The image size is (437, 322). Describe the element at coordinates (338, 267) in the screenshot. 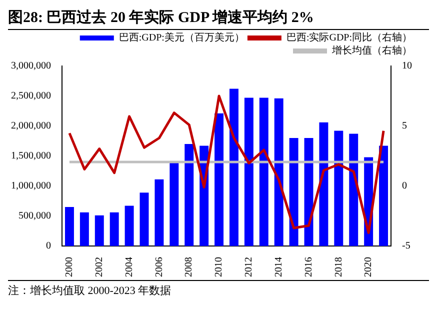

I see `x-tick-label: 2018` at that location.